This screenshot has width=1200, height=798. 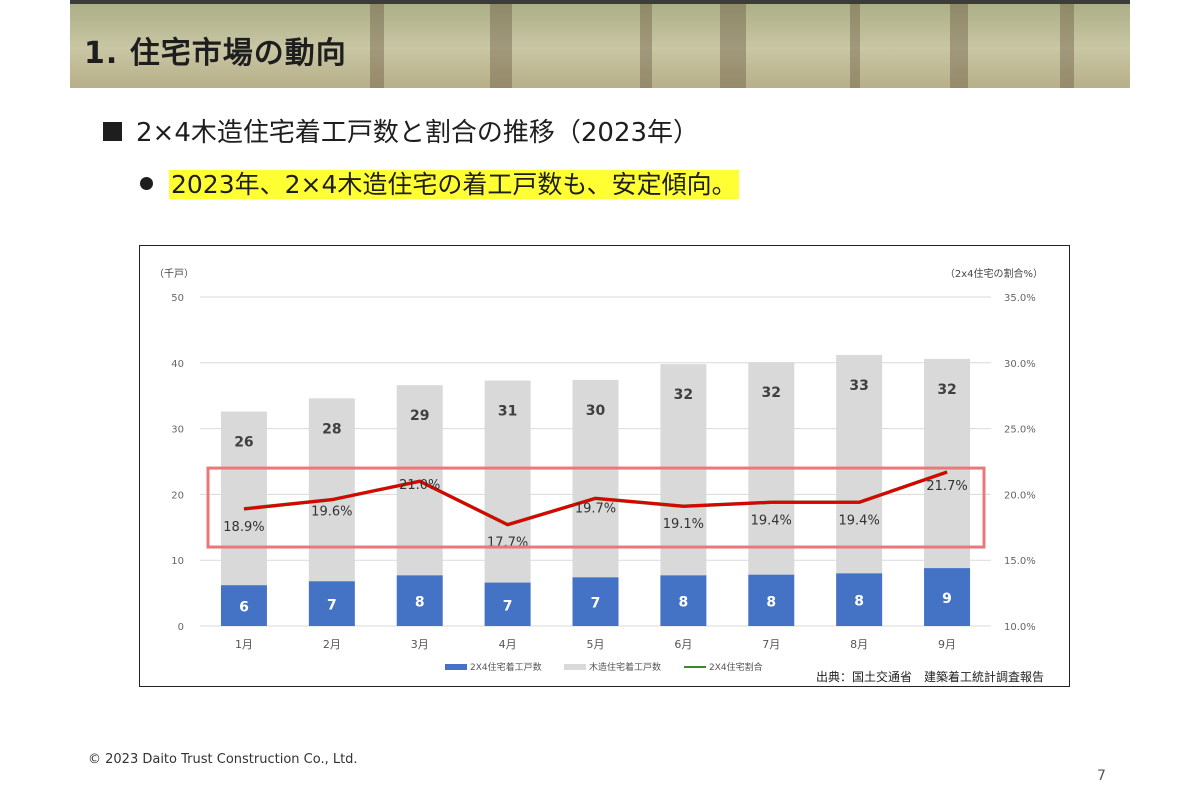 I want to click on twobyfour-bar-data-label: 6, so click(x=244, y=608).